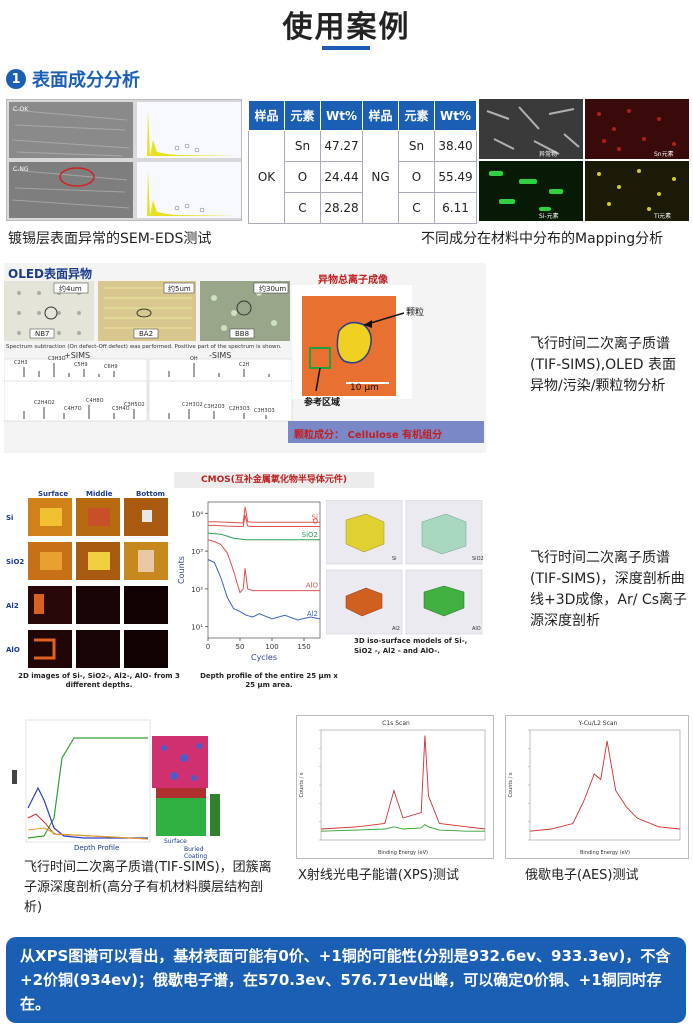 The image size is (693, 1029). I want to click on chart-title: Y-Cu/L2 Scan, so click(598, 723).